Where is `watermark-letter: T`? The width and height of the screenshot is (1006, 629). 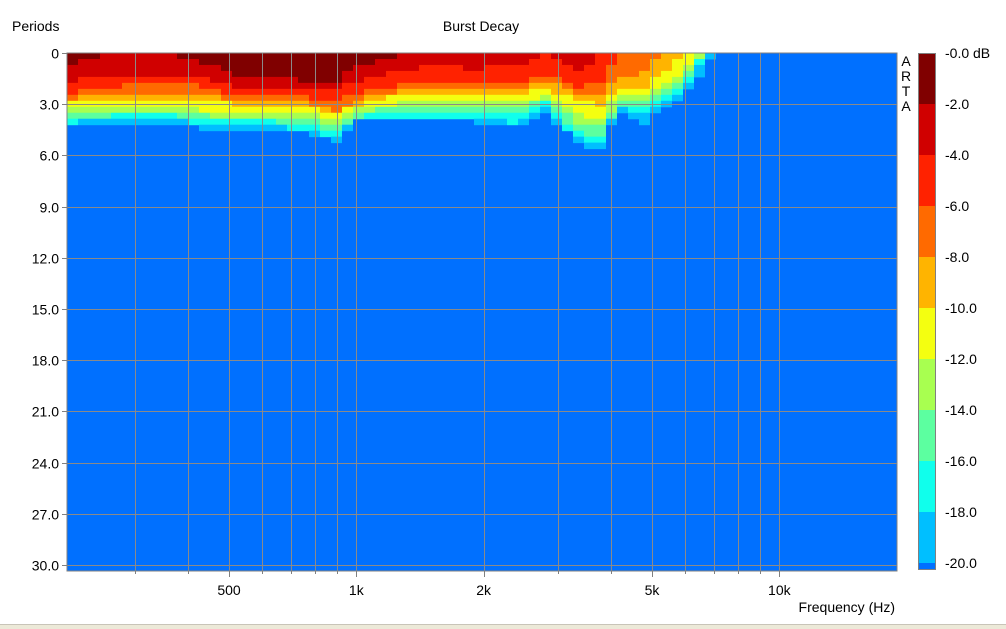
watermark-letter: T is located at coordinates (906, 91).